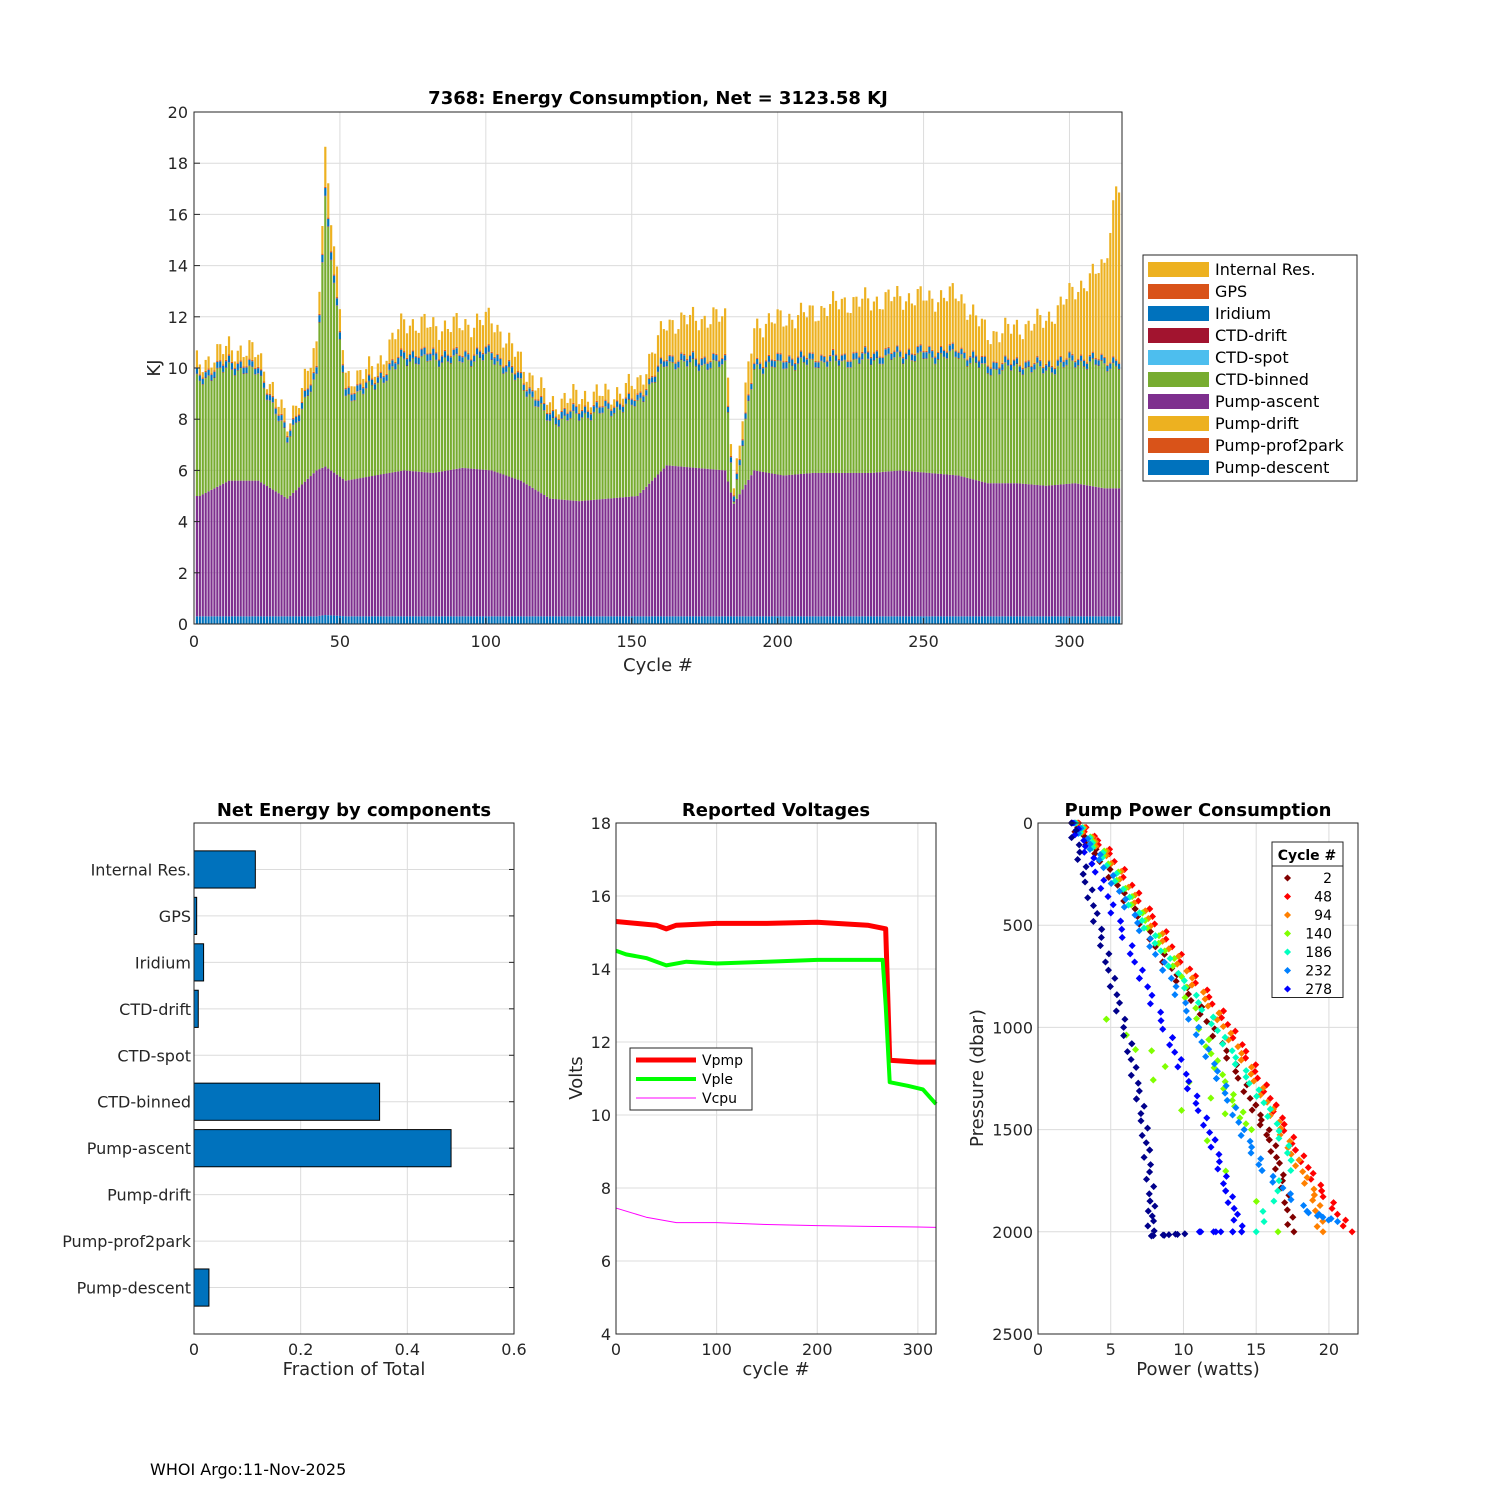  What do you see at coordinates (1183, 1349) in the screenshot?
I see `pump-power-x-tick-label: 10` at bounding box center [1183, 1349].